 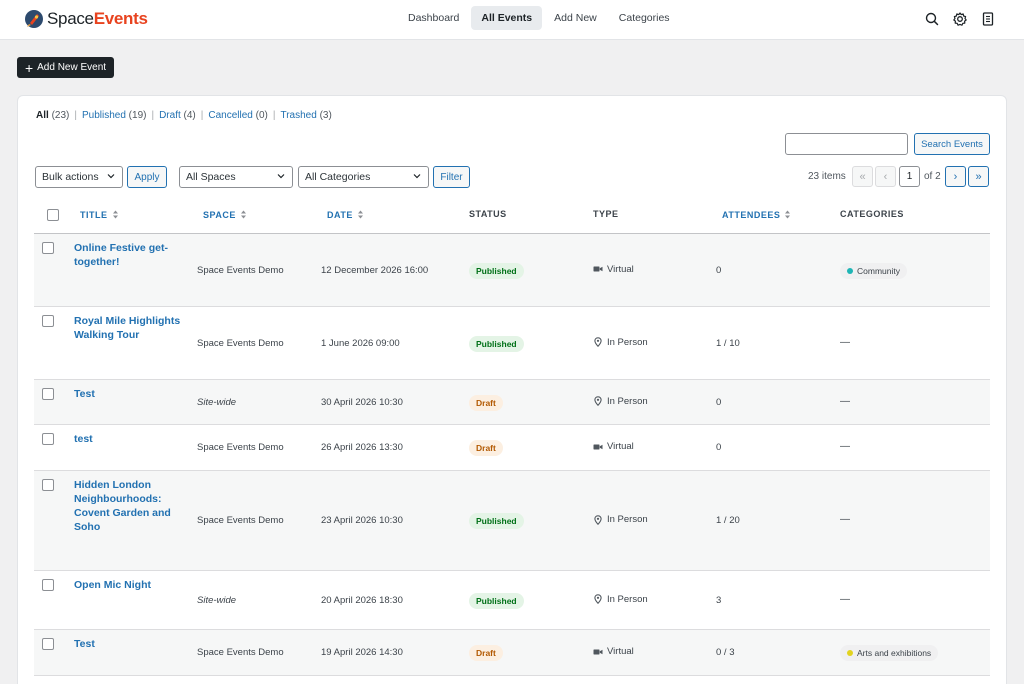 I want to click on event-title-link: Open Mic Night, so click(x=112, y=585).